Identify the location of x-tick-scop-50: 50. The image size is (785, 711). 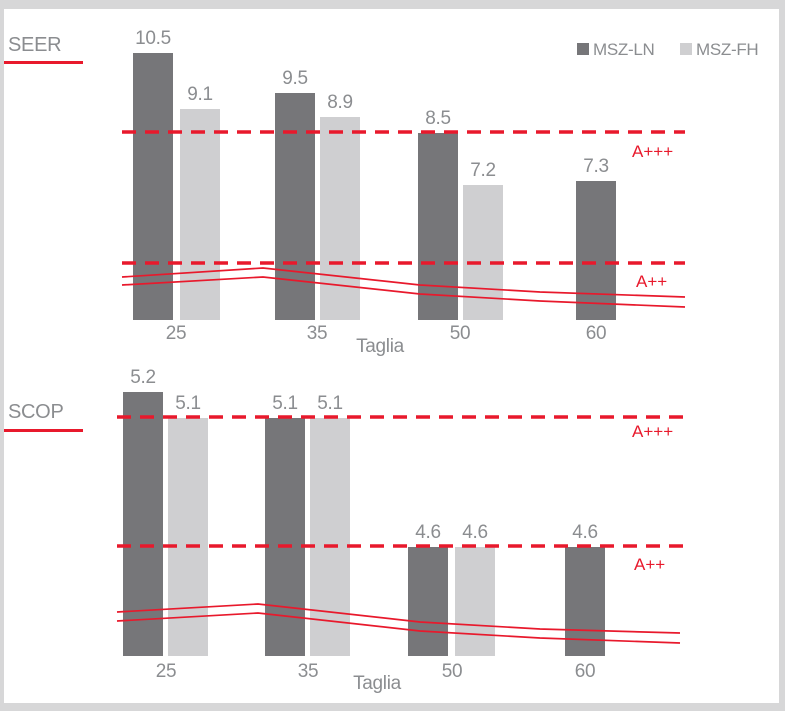
(452, 671).